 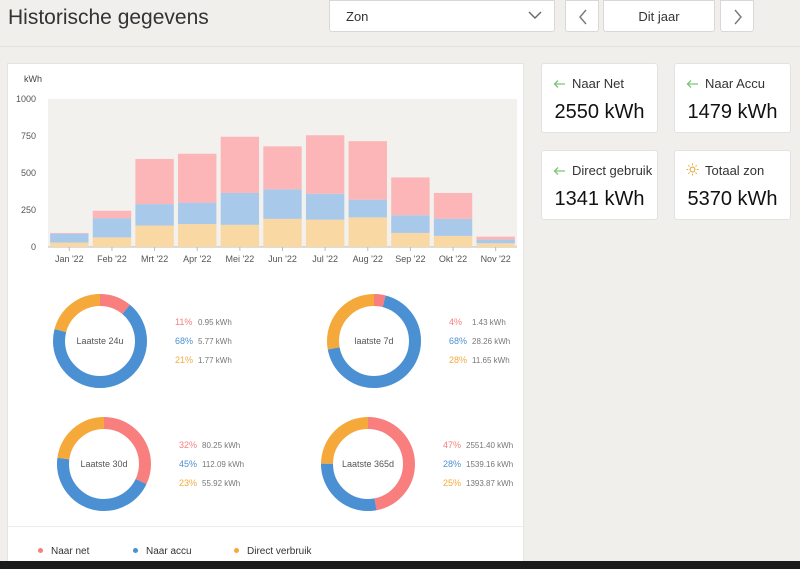 I want to click on stat-value: 1341 kWh, so click(x=599, y=199).